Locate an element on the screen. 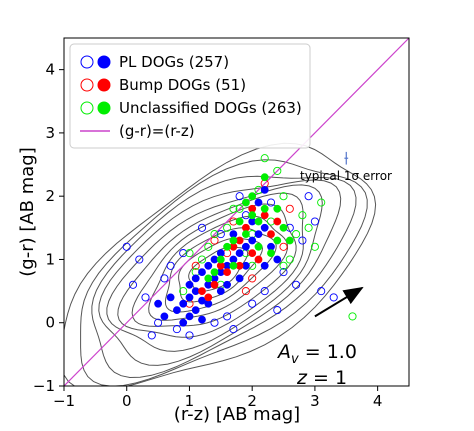 The image size is (474, 431). legend-label: (g-r)=(r-z) is located at coordinates (157, 131).